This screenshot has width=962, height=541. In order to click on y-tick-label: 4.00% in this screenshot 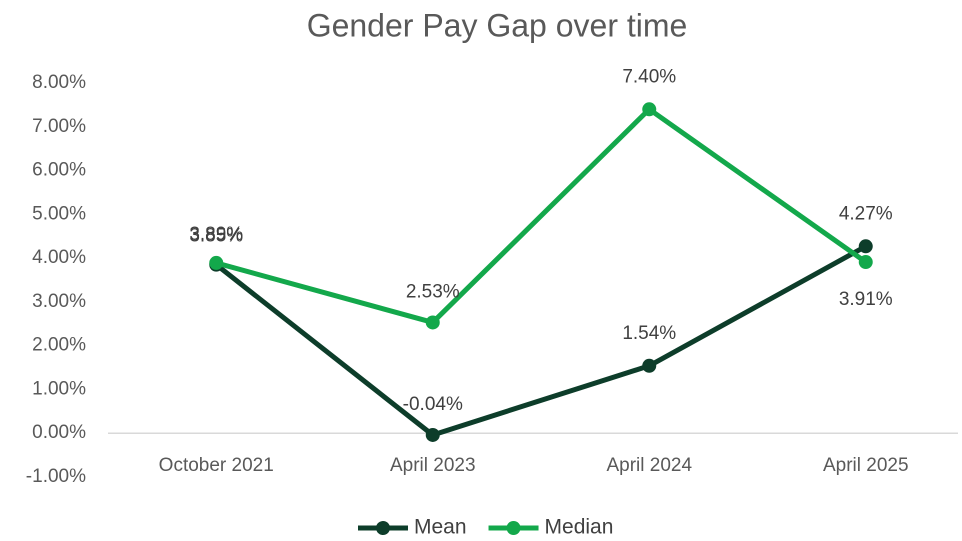, I will do `click(59, 257)`.